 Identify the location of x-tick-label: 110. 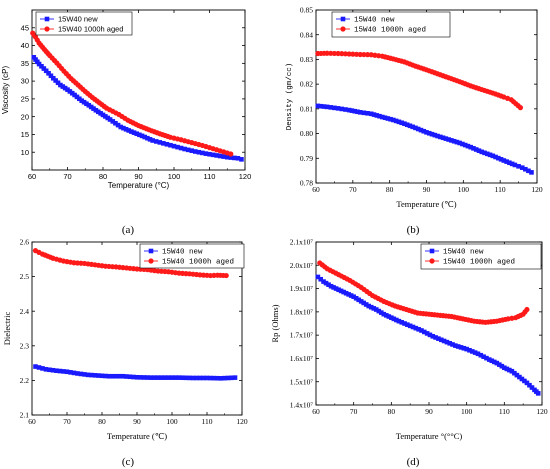
(210, 176).